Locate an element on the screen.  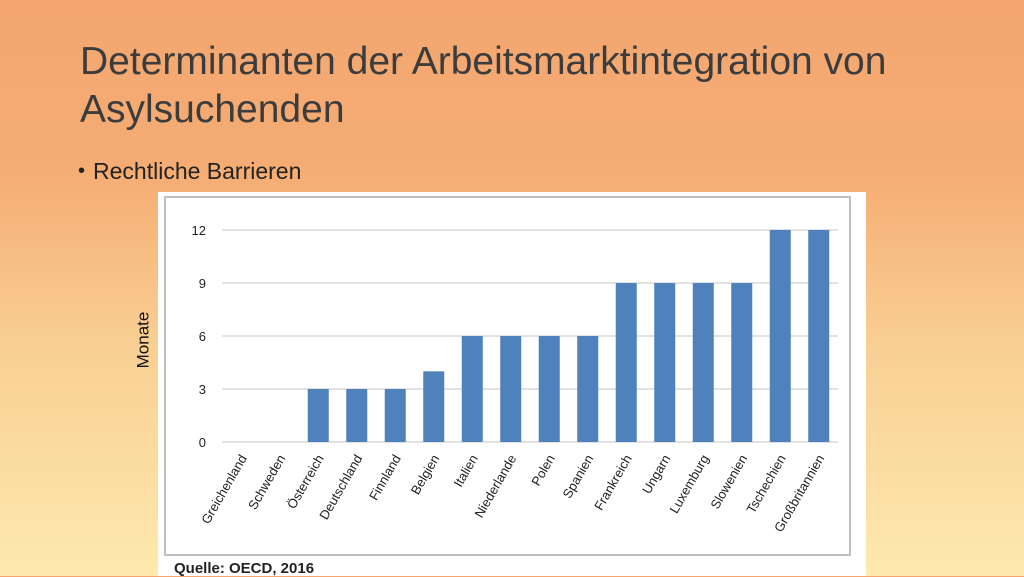
x-tick-label: Polen is located at coordinates (543, 470).